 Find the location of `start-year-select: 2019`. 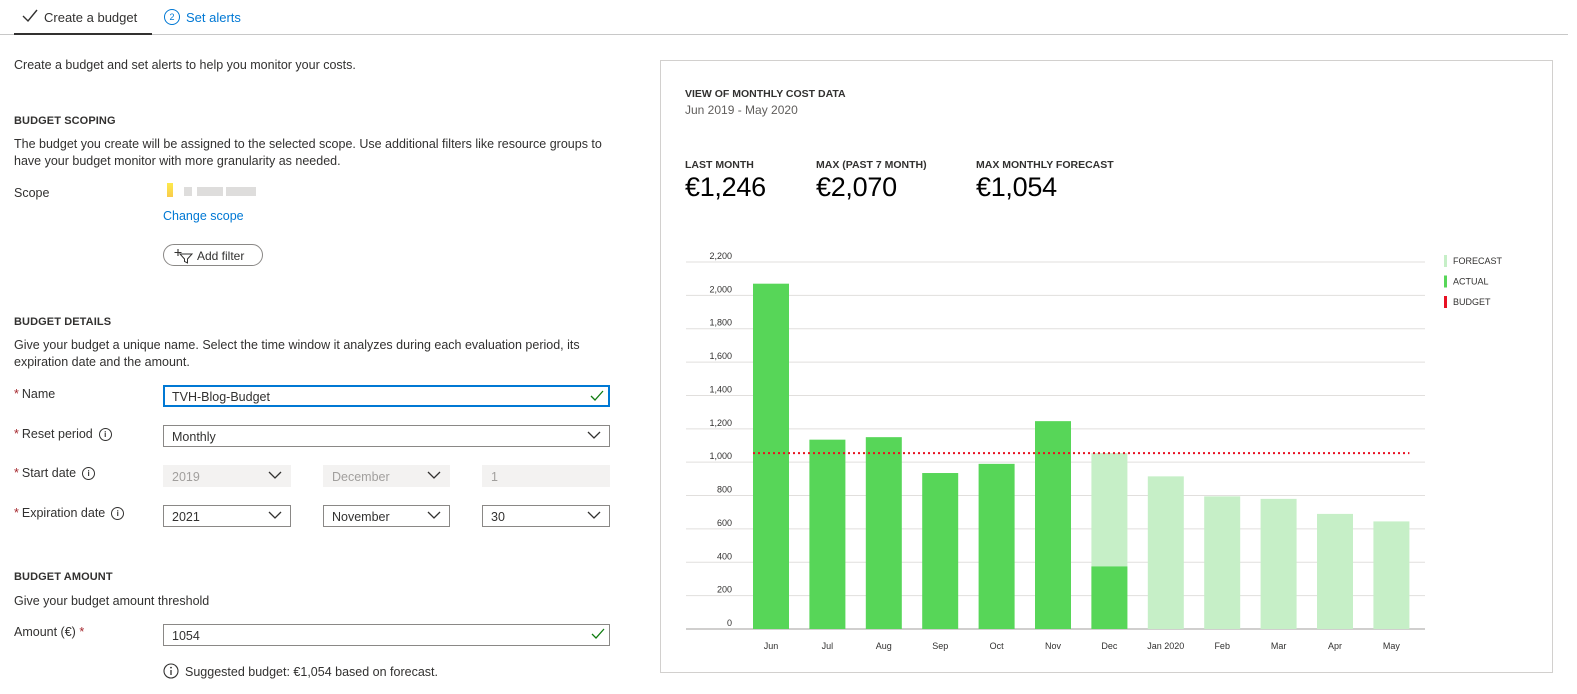

start-year-select: 2019 is located at coordinates (227, 476).